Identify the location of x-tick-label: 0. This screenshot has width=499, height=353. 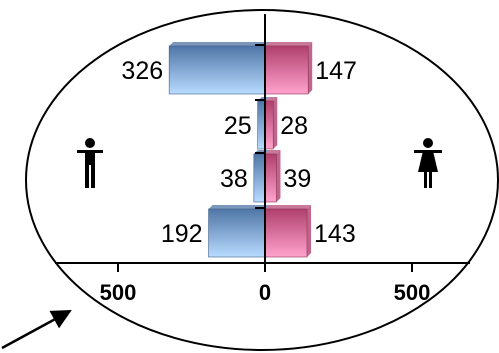
(265, 292).